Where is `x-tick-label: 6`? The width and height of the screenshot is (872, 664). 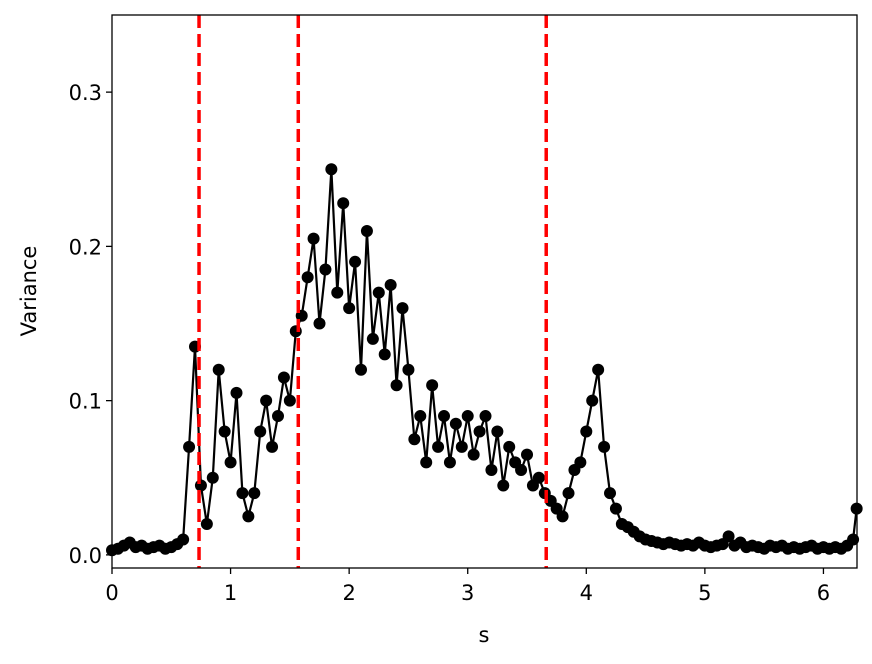
x-tick-label: 6 is located at coordinates (823, 593).